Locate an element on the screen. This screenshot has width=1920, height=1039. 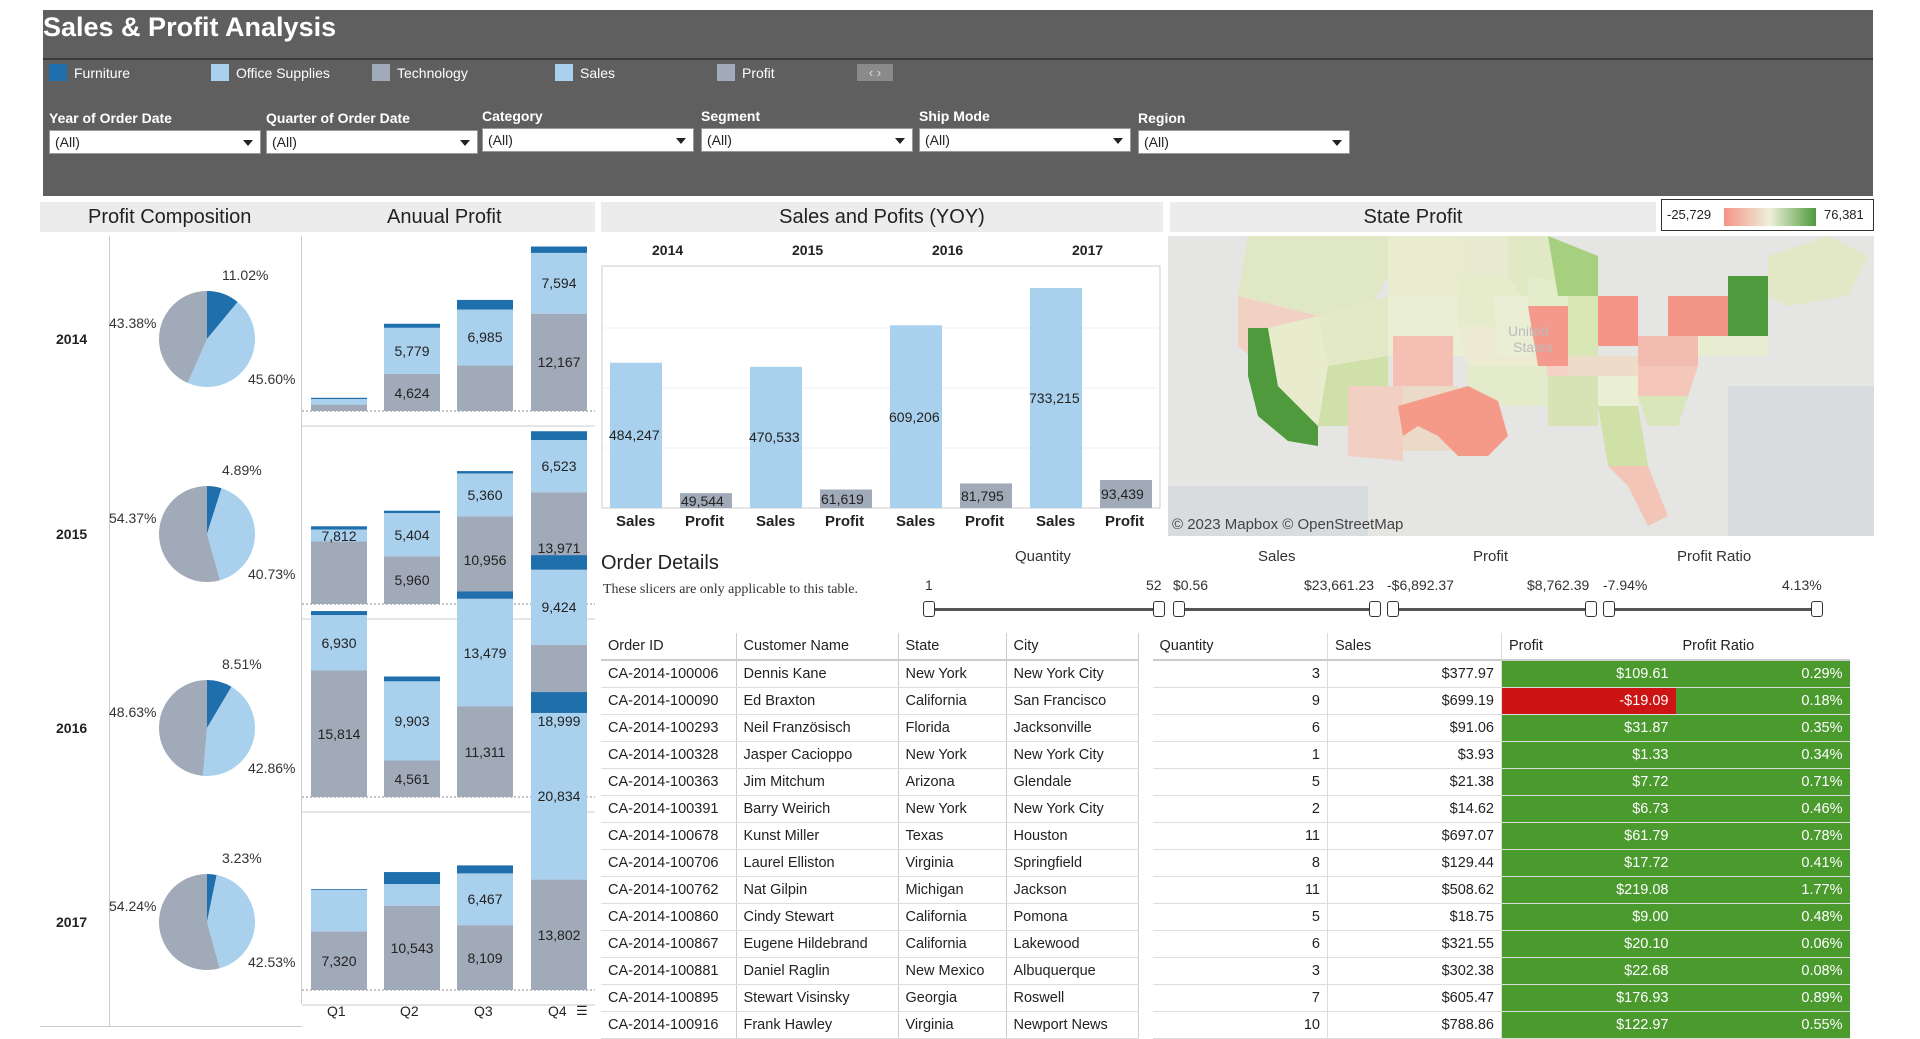
sales-slider is located at coordinates (1277, 609).